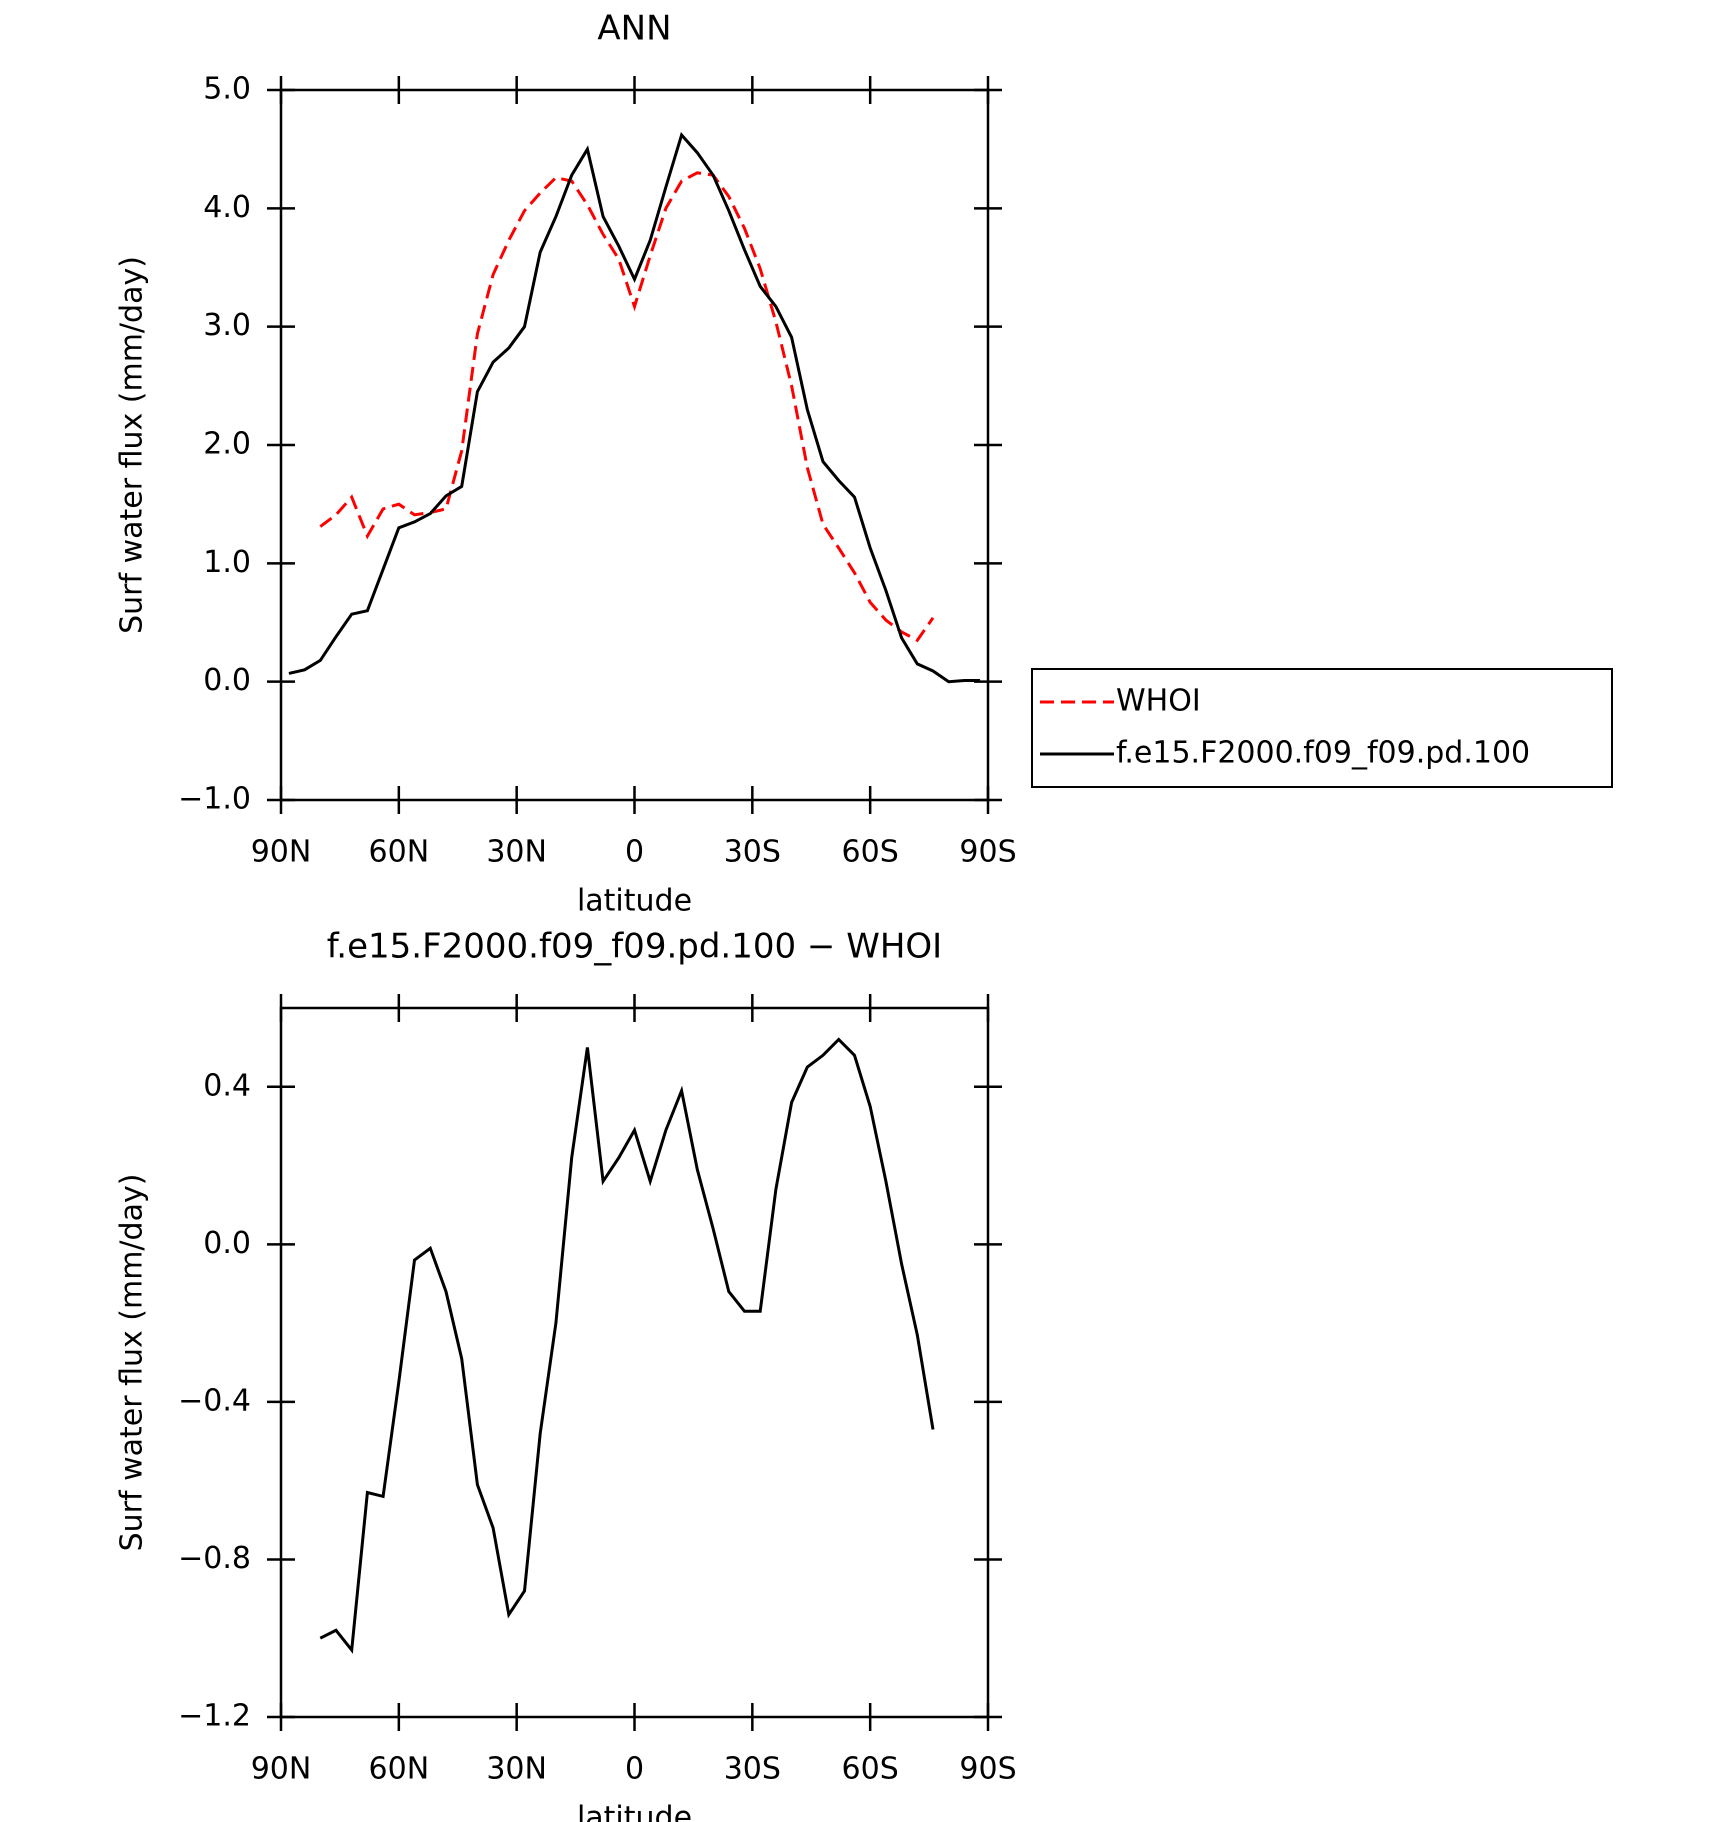 The image size is (1710, 1822). I want to click on y-tick-label: −1.0, so click(214, 799).